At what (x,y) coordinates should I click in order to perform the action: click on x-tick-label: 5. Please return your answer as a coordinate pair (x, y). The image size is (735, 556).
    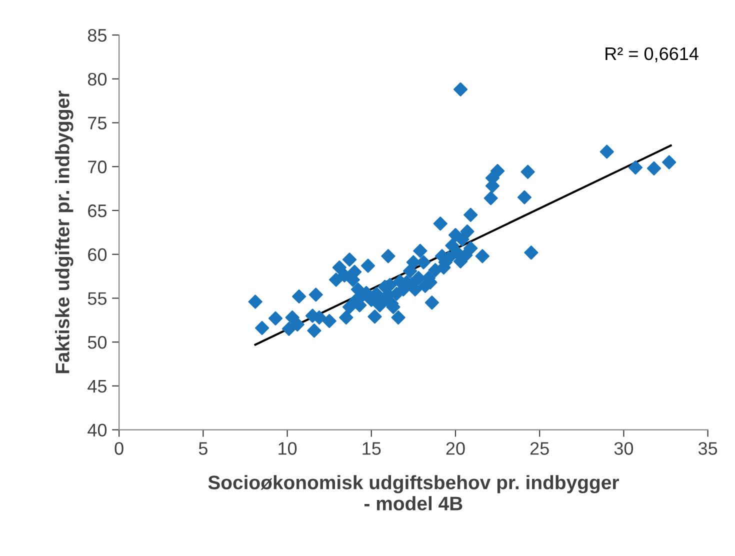
    Looking at the image, I should click on (203, 448).